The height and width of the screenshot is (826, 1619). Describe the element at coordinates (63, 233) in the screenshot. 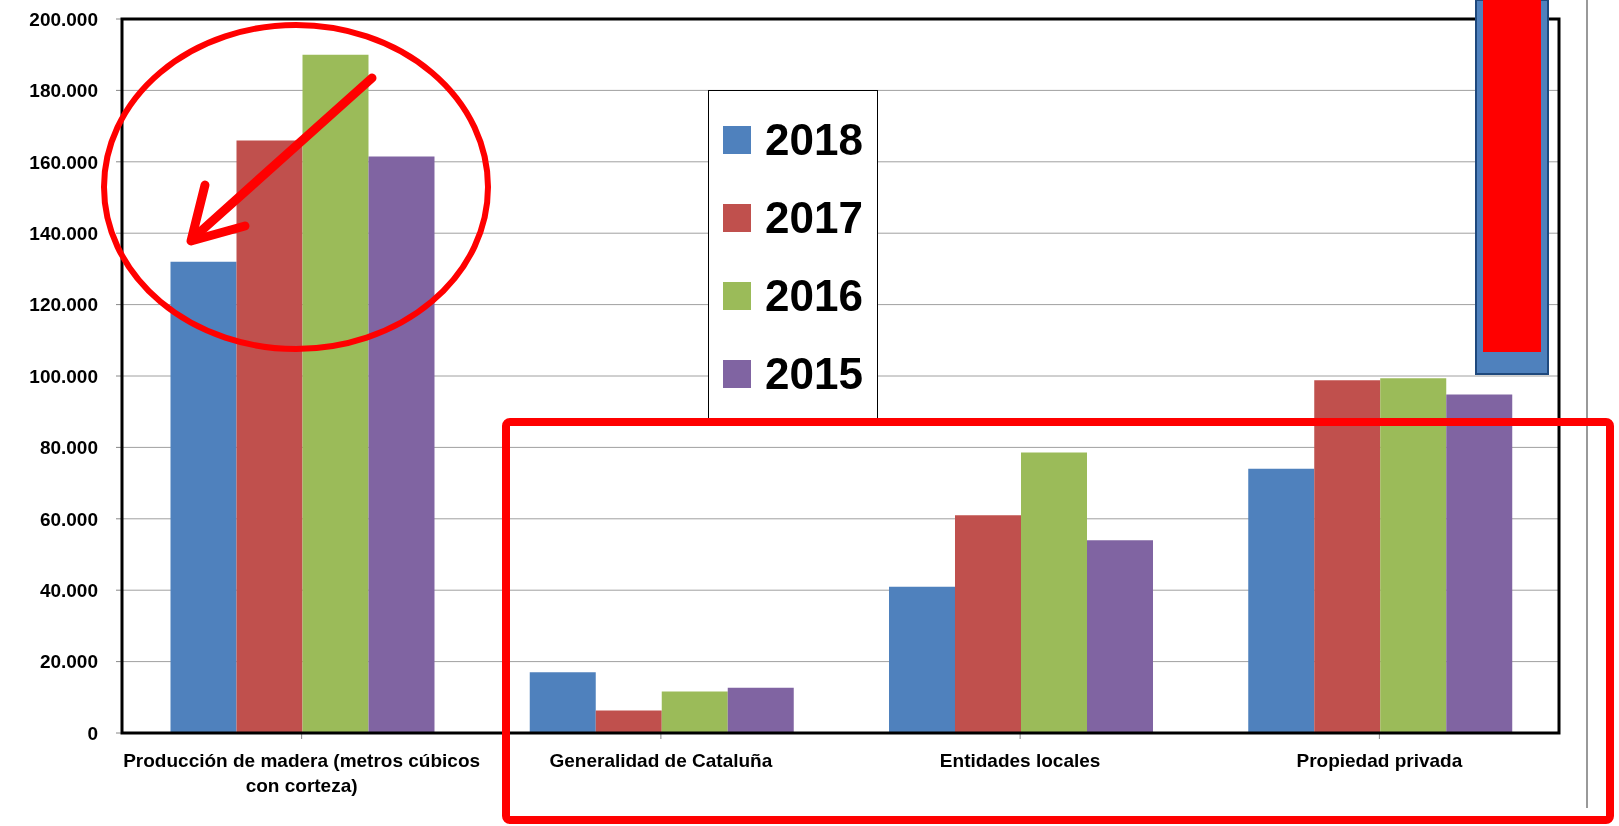

I see `y-tick-label: 140.000` at that location.